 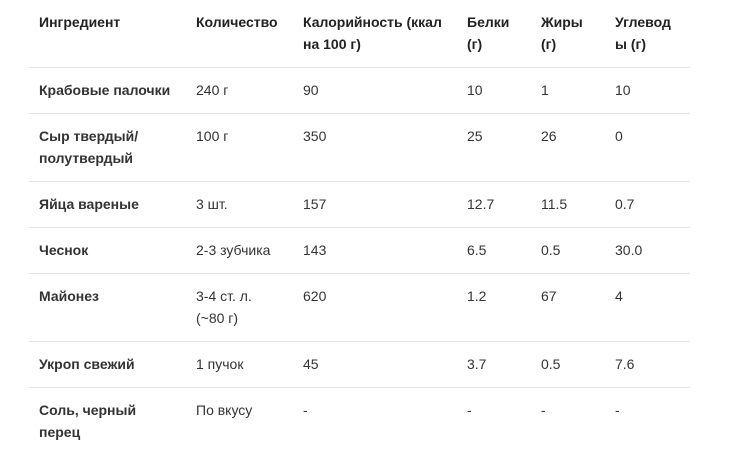 I want to click on header-quantity: Количество, so click(x=239, y=34).